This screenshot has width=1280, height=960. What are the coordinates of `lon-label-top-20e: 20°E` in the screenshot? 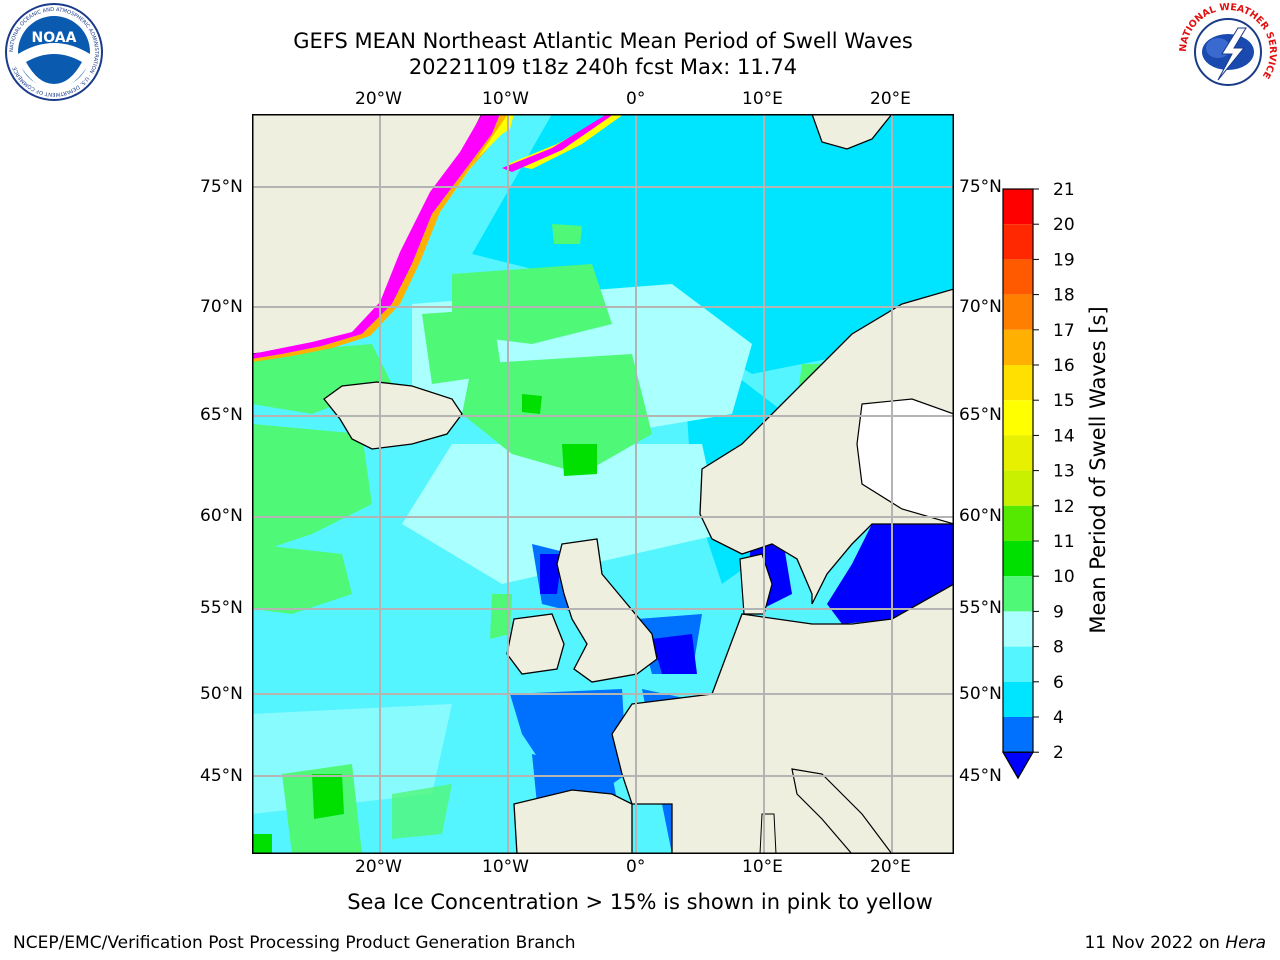 It's located at (890, 99).